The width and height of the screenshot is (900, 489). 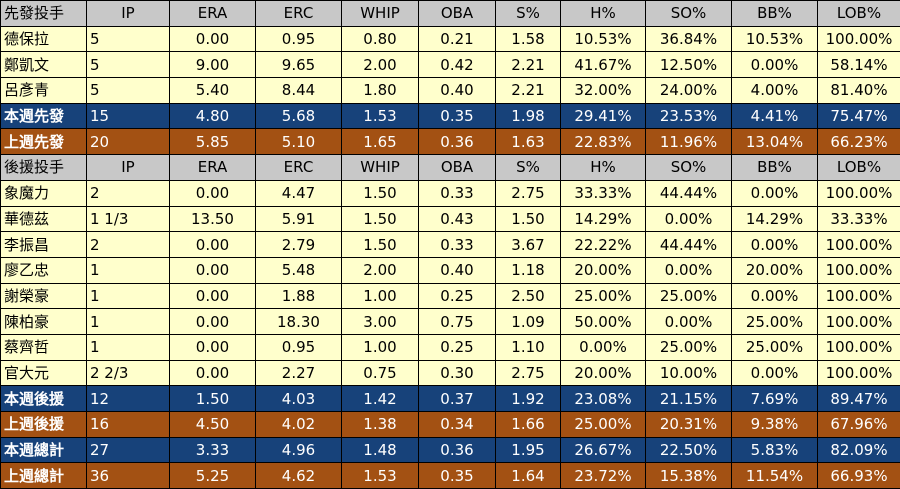 I want to click on column-header: S%, so click(x=528, y=13).